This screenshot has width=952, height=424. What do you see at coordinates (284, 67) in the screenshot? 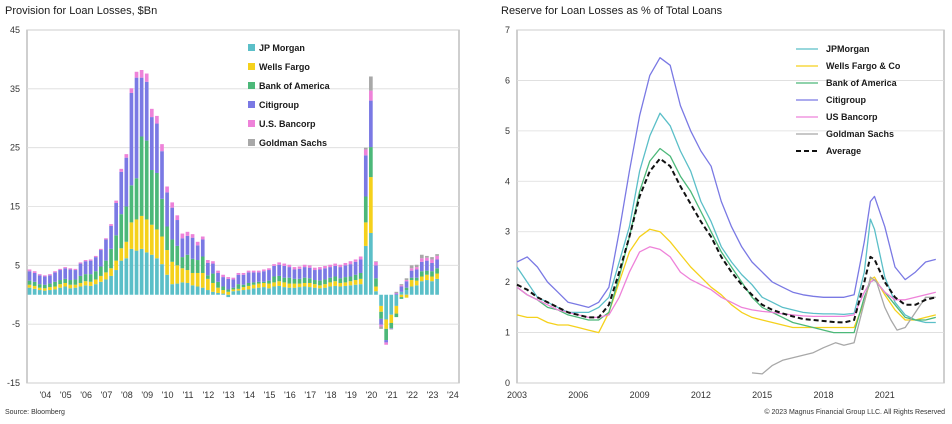
I see `legend-label: Wells Fargo` at bounding box center [284, 67].